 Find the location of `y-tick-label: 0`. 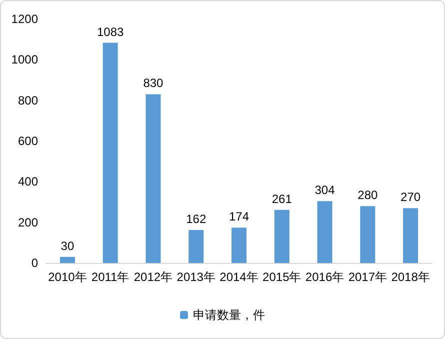

y-tick-label: 0 is located at coordinates (34, 263).